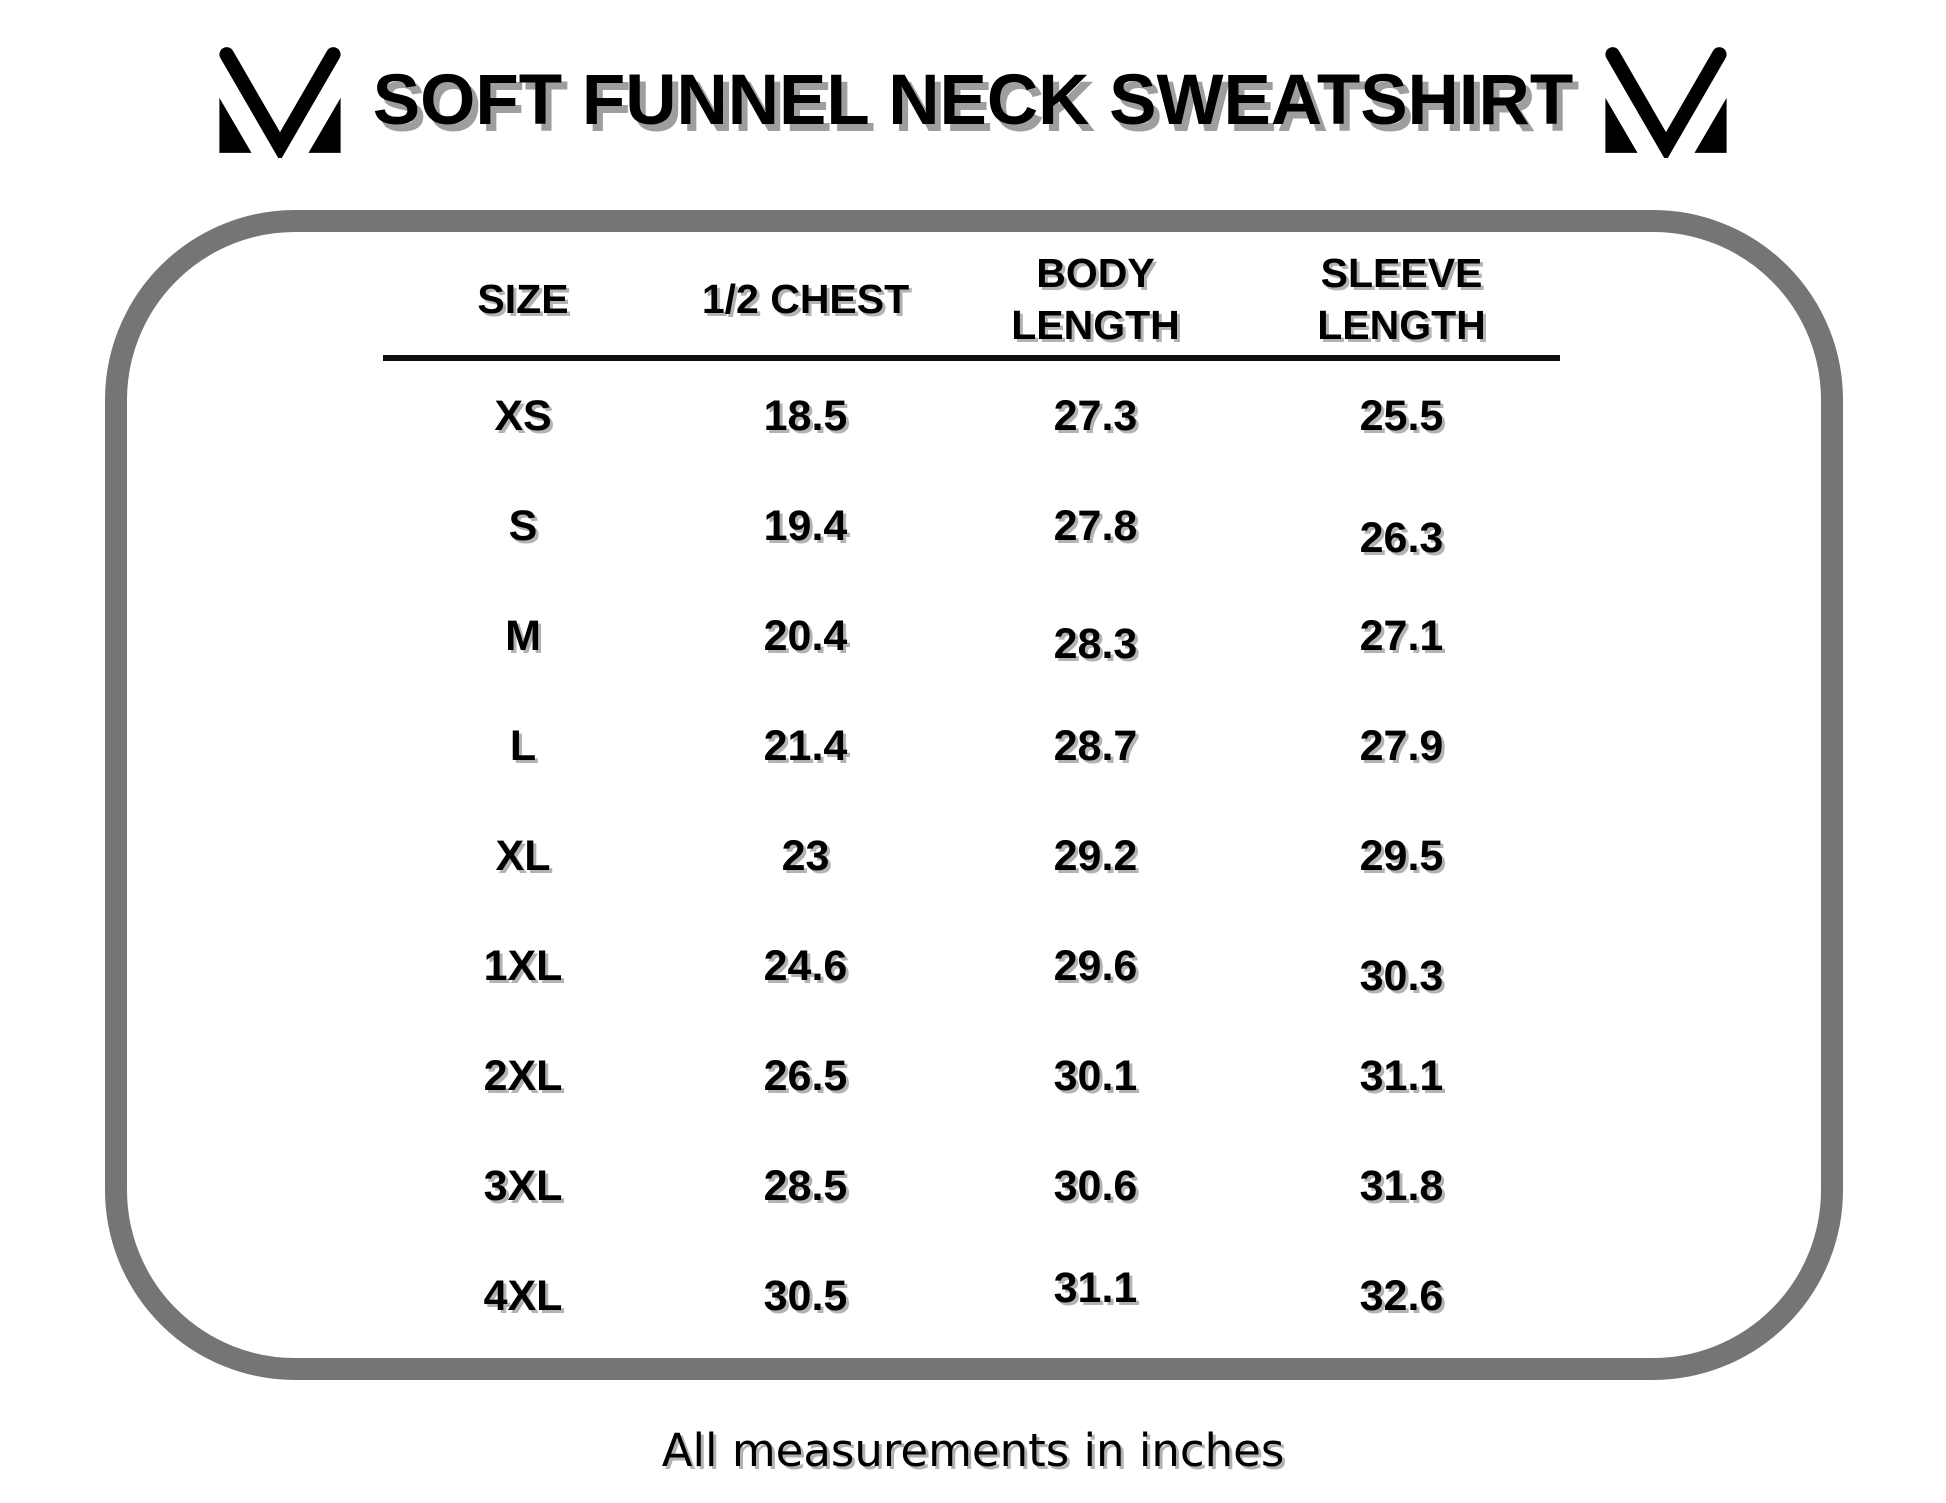 This screenshot has width=1946, height=1503. What do you see at coordinates (523, 415) in the screenshot?
I see `cell-size: XS` at bounding box center [523, 415].